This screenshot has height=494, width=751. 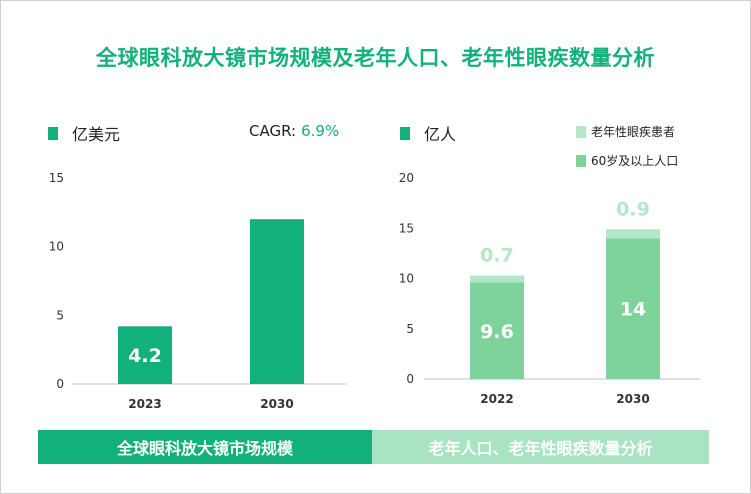 I want to click on left-unit-label: 亿美元, so click(x=84, y=133).